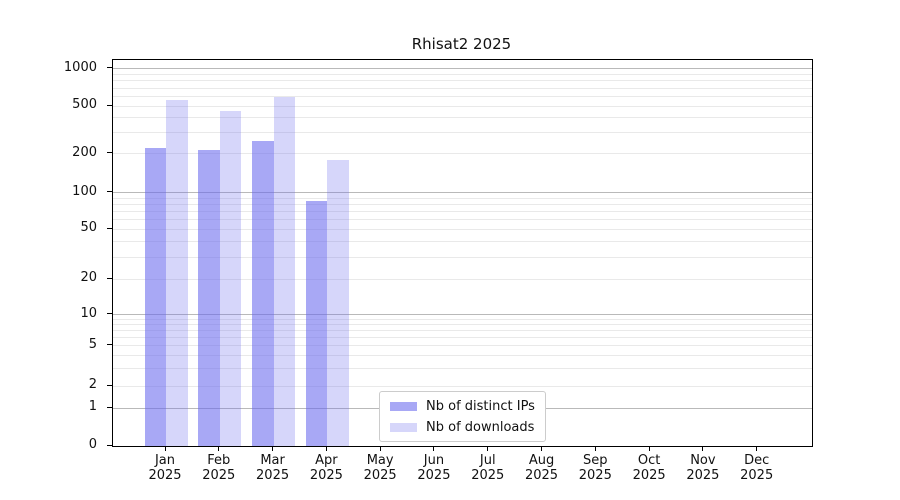 The image size is (900, 500). What do you see at coordinates (165, 460) in the screenshot?
I see `x-tick-month: Jan` at bounding box center [165, 460].